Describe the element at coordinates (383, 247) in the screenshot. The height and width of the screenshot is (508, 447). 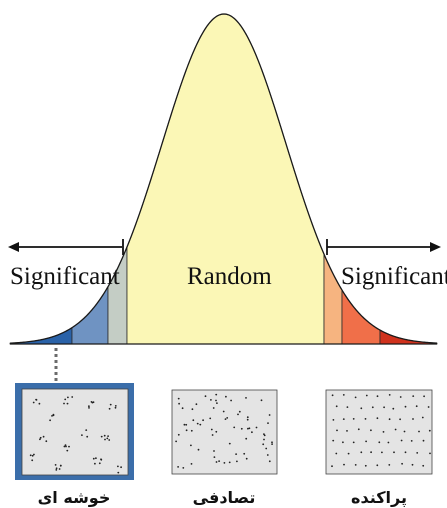
I see `right-arrow` at that location.